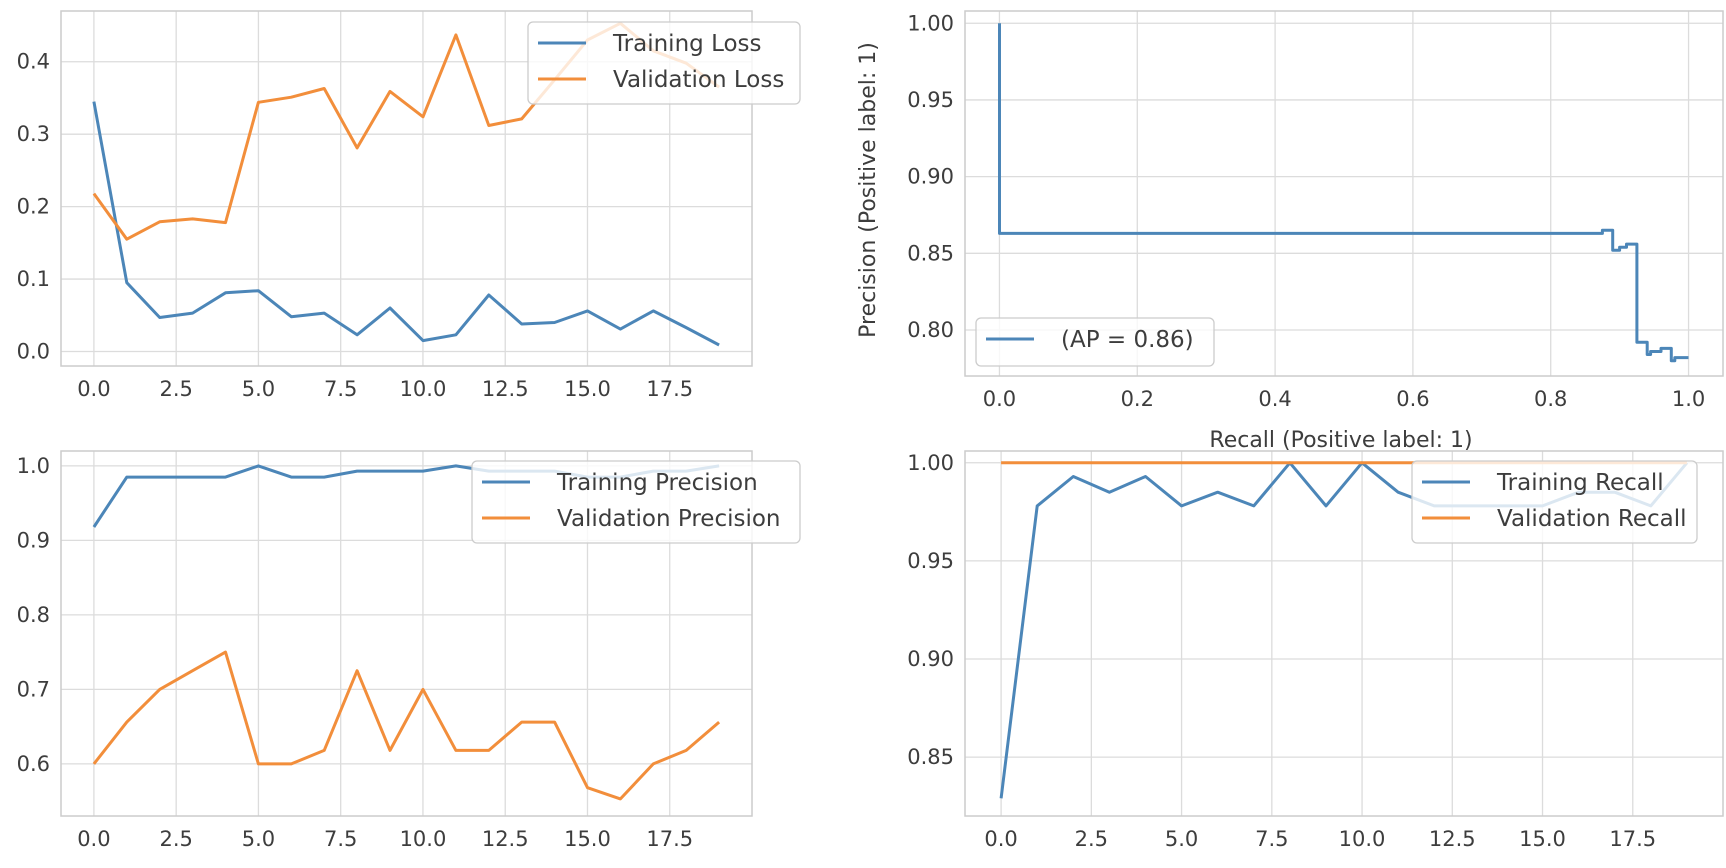 The height and width of the screenshot is (868, 1726). I want to click on y-tick-label: 0.9, so click(33, 540).